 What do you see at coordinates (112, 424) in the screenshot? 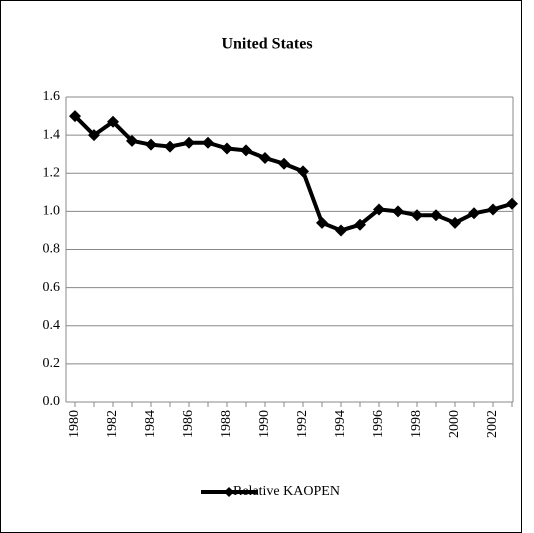
I see `x-tick-label: 1982` at bounding box center [112, 424].